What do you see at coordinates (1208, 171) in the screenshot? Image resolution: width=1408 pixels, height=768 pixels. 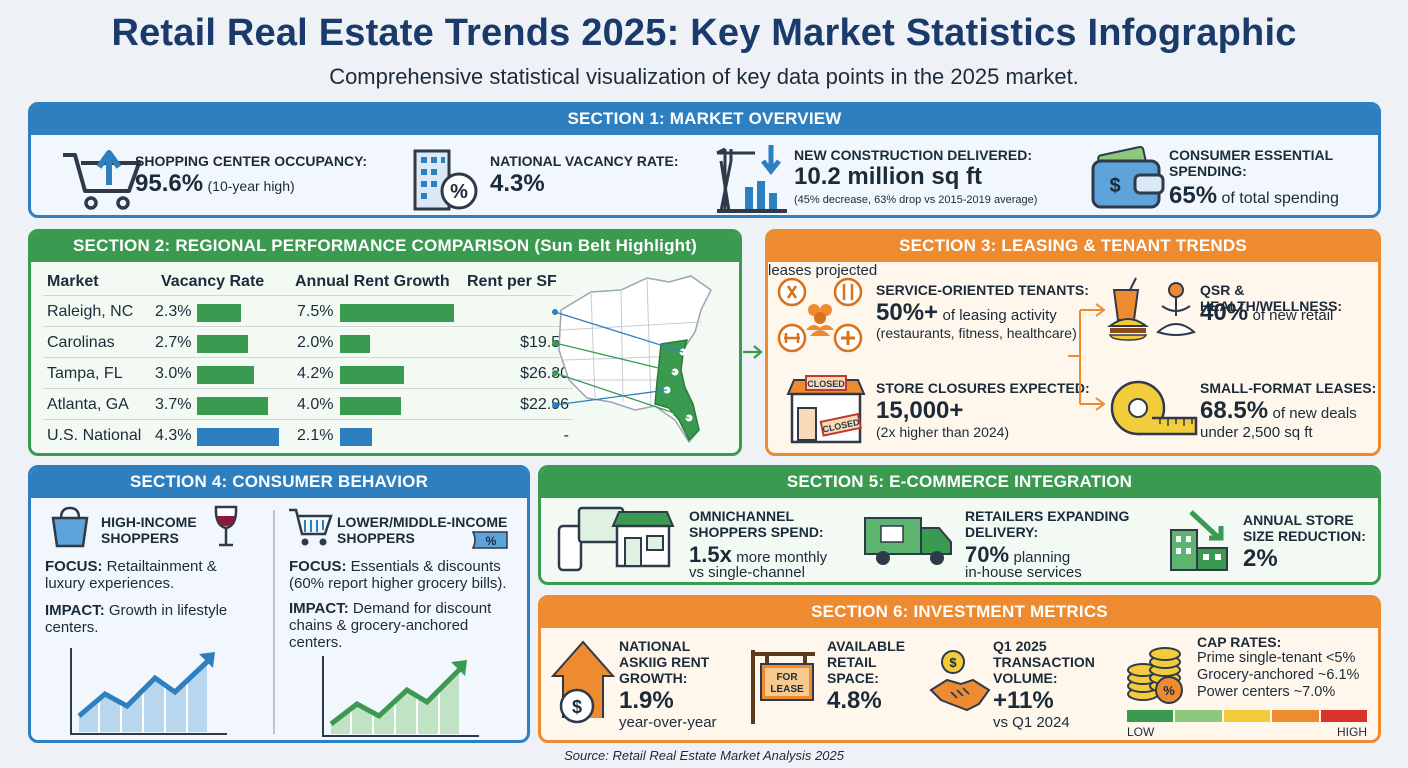 I see `spending-label-2: SPENDING:` at bounding box center [1208, 171].